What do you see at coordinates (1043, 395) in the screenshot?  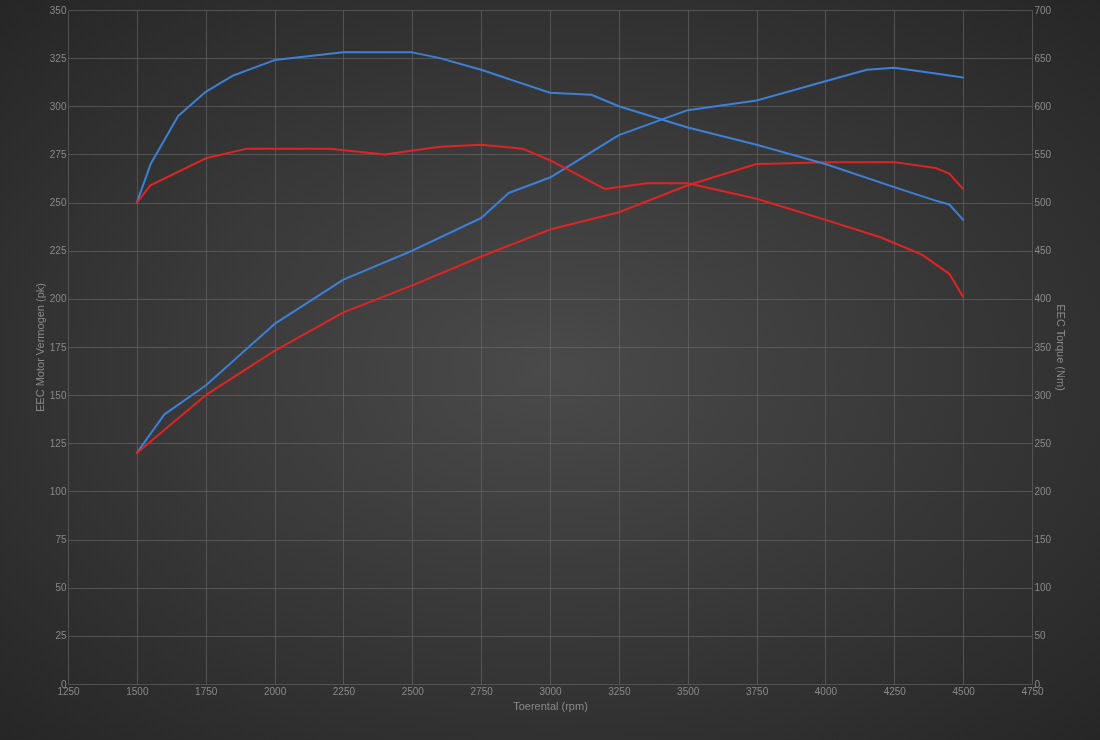 I see `y2-tick-label: 300` at bounding box center [1043, 395].